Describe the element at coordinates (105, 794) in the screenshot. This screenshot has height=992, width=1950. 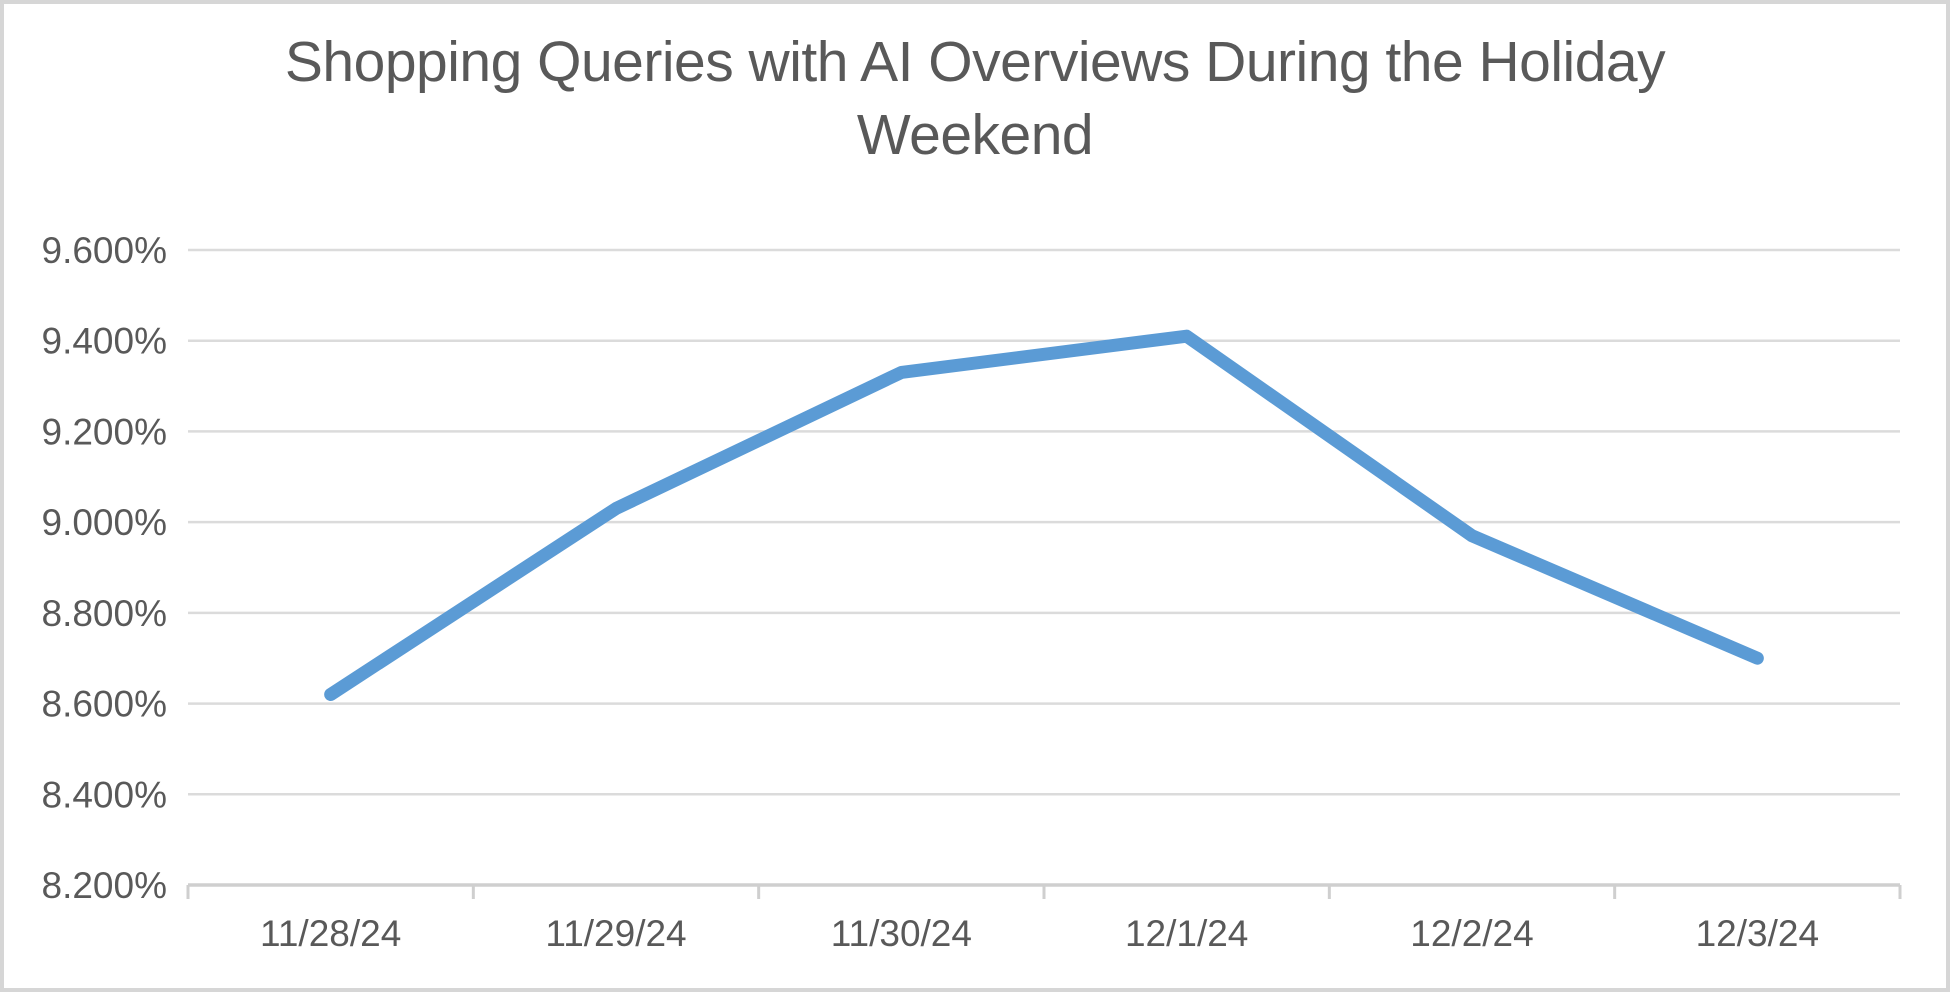
I see `y-axis-tick-label: 8.400%` at that location.